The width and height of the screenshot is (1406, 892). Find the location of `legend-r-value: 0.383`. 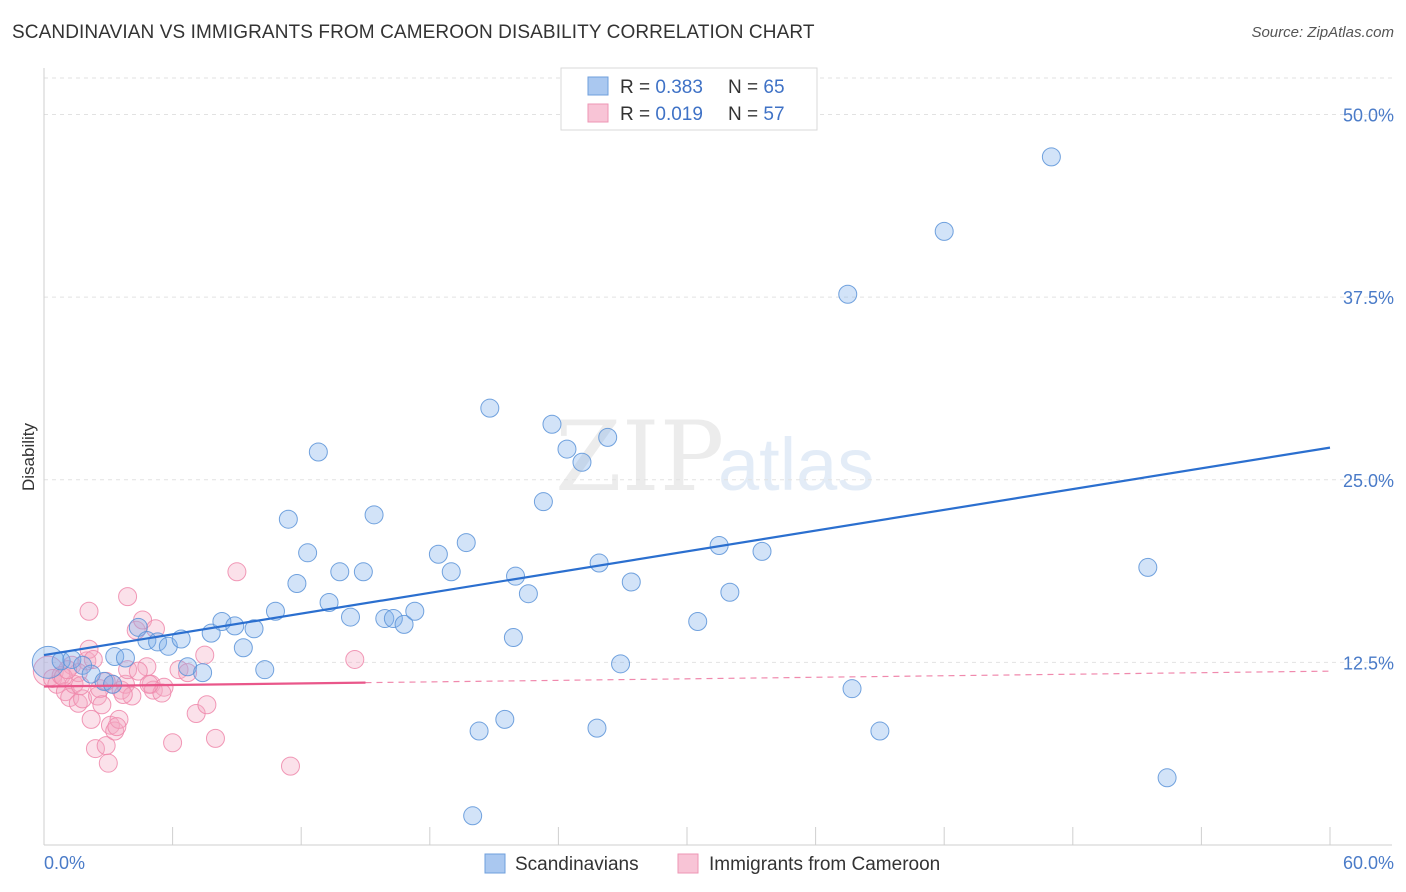

legend-r-value: 0.383 is located at coordinates (679, 87).